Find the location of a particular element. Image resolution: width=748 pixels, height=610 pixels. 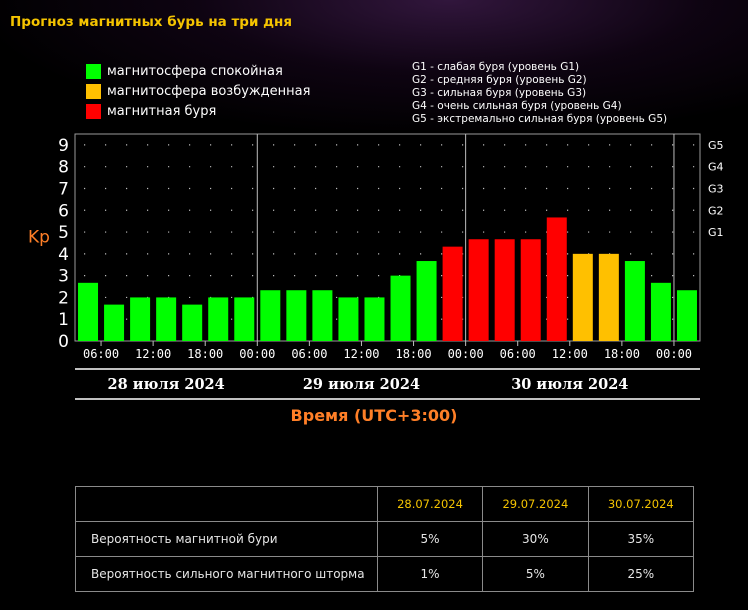

table-row-label: Вероятность магнитной бури is located at coordinates (226, 539).